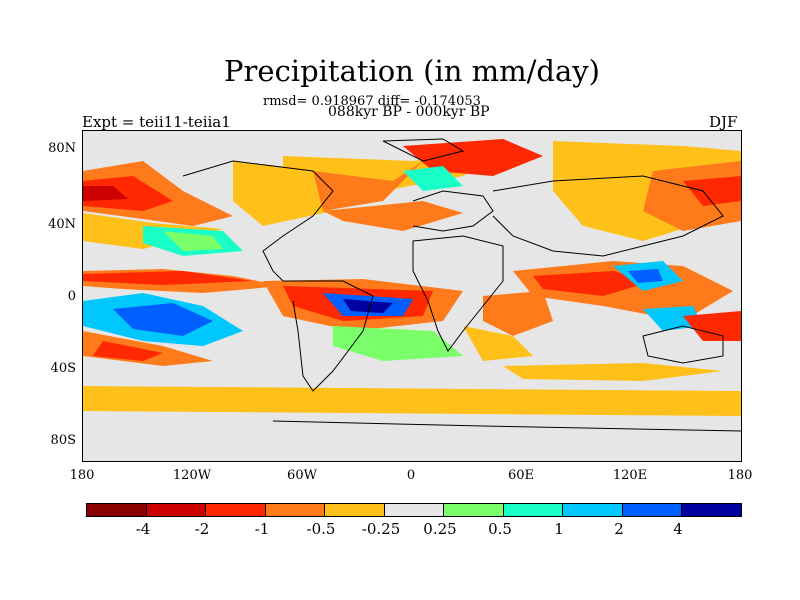 The width and height of the screenshot is (800, 600). Describe the element at coordinates (82, 475) in the screenshot. I see `lon-label-180w: 180` at that location.